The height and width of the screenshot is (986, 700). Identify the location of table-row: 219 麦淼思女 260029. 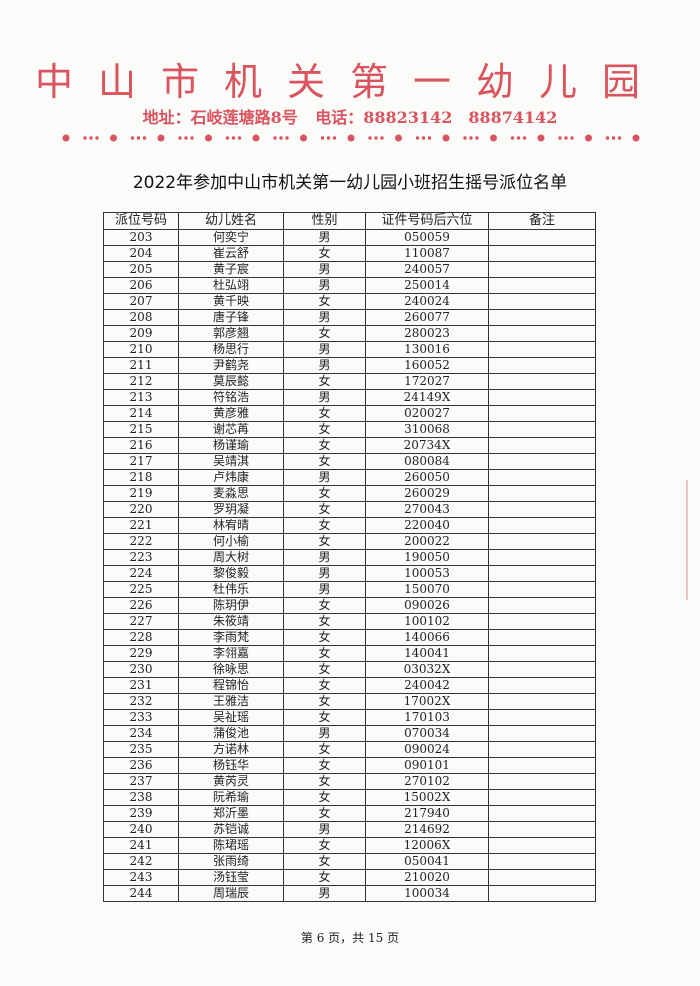
(349, 493).